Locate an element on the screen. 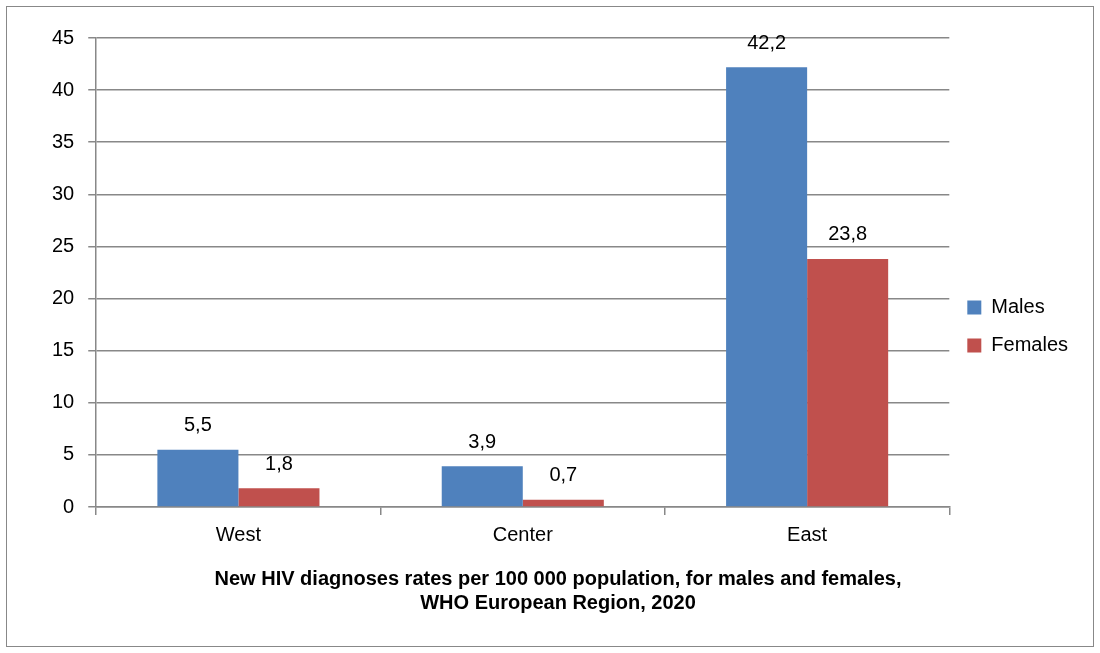  y-tick-label: 10 is located at coordinates (63, 401).